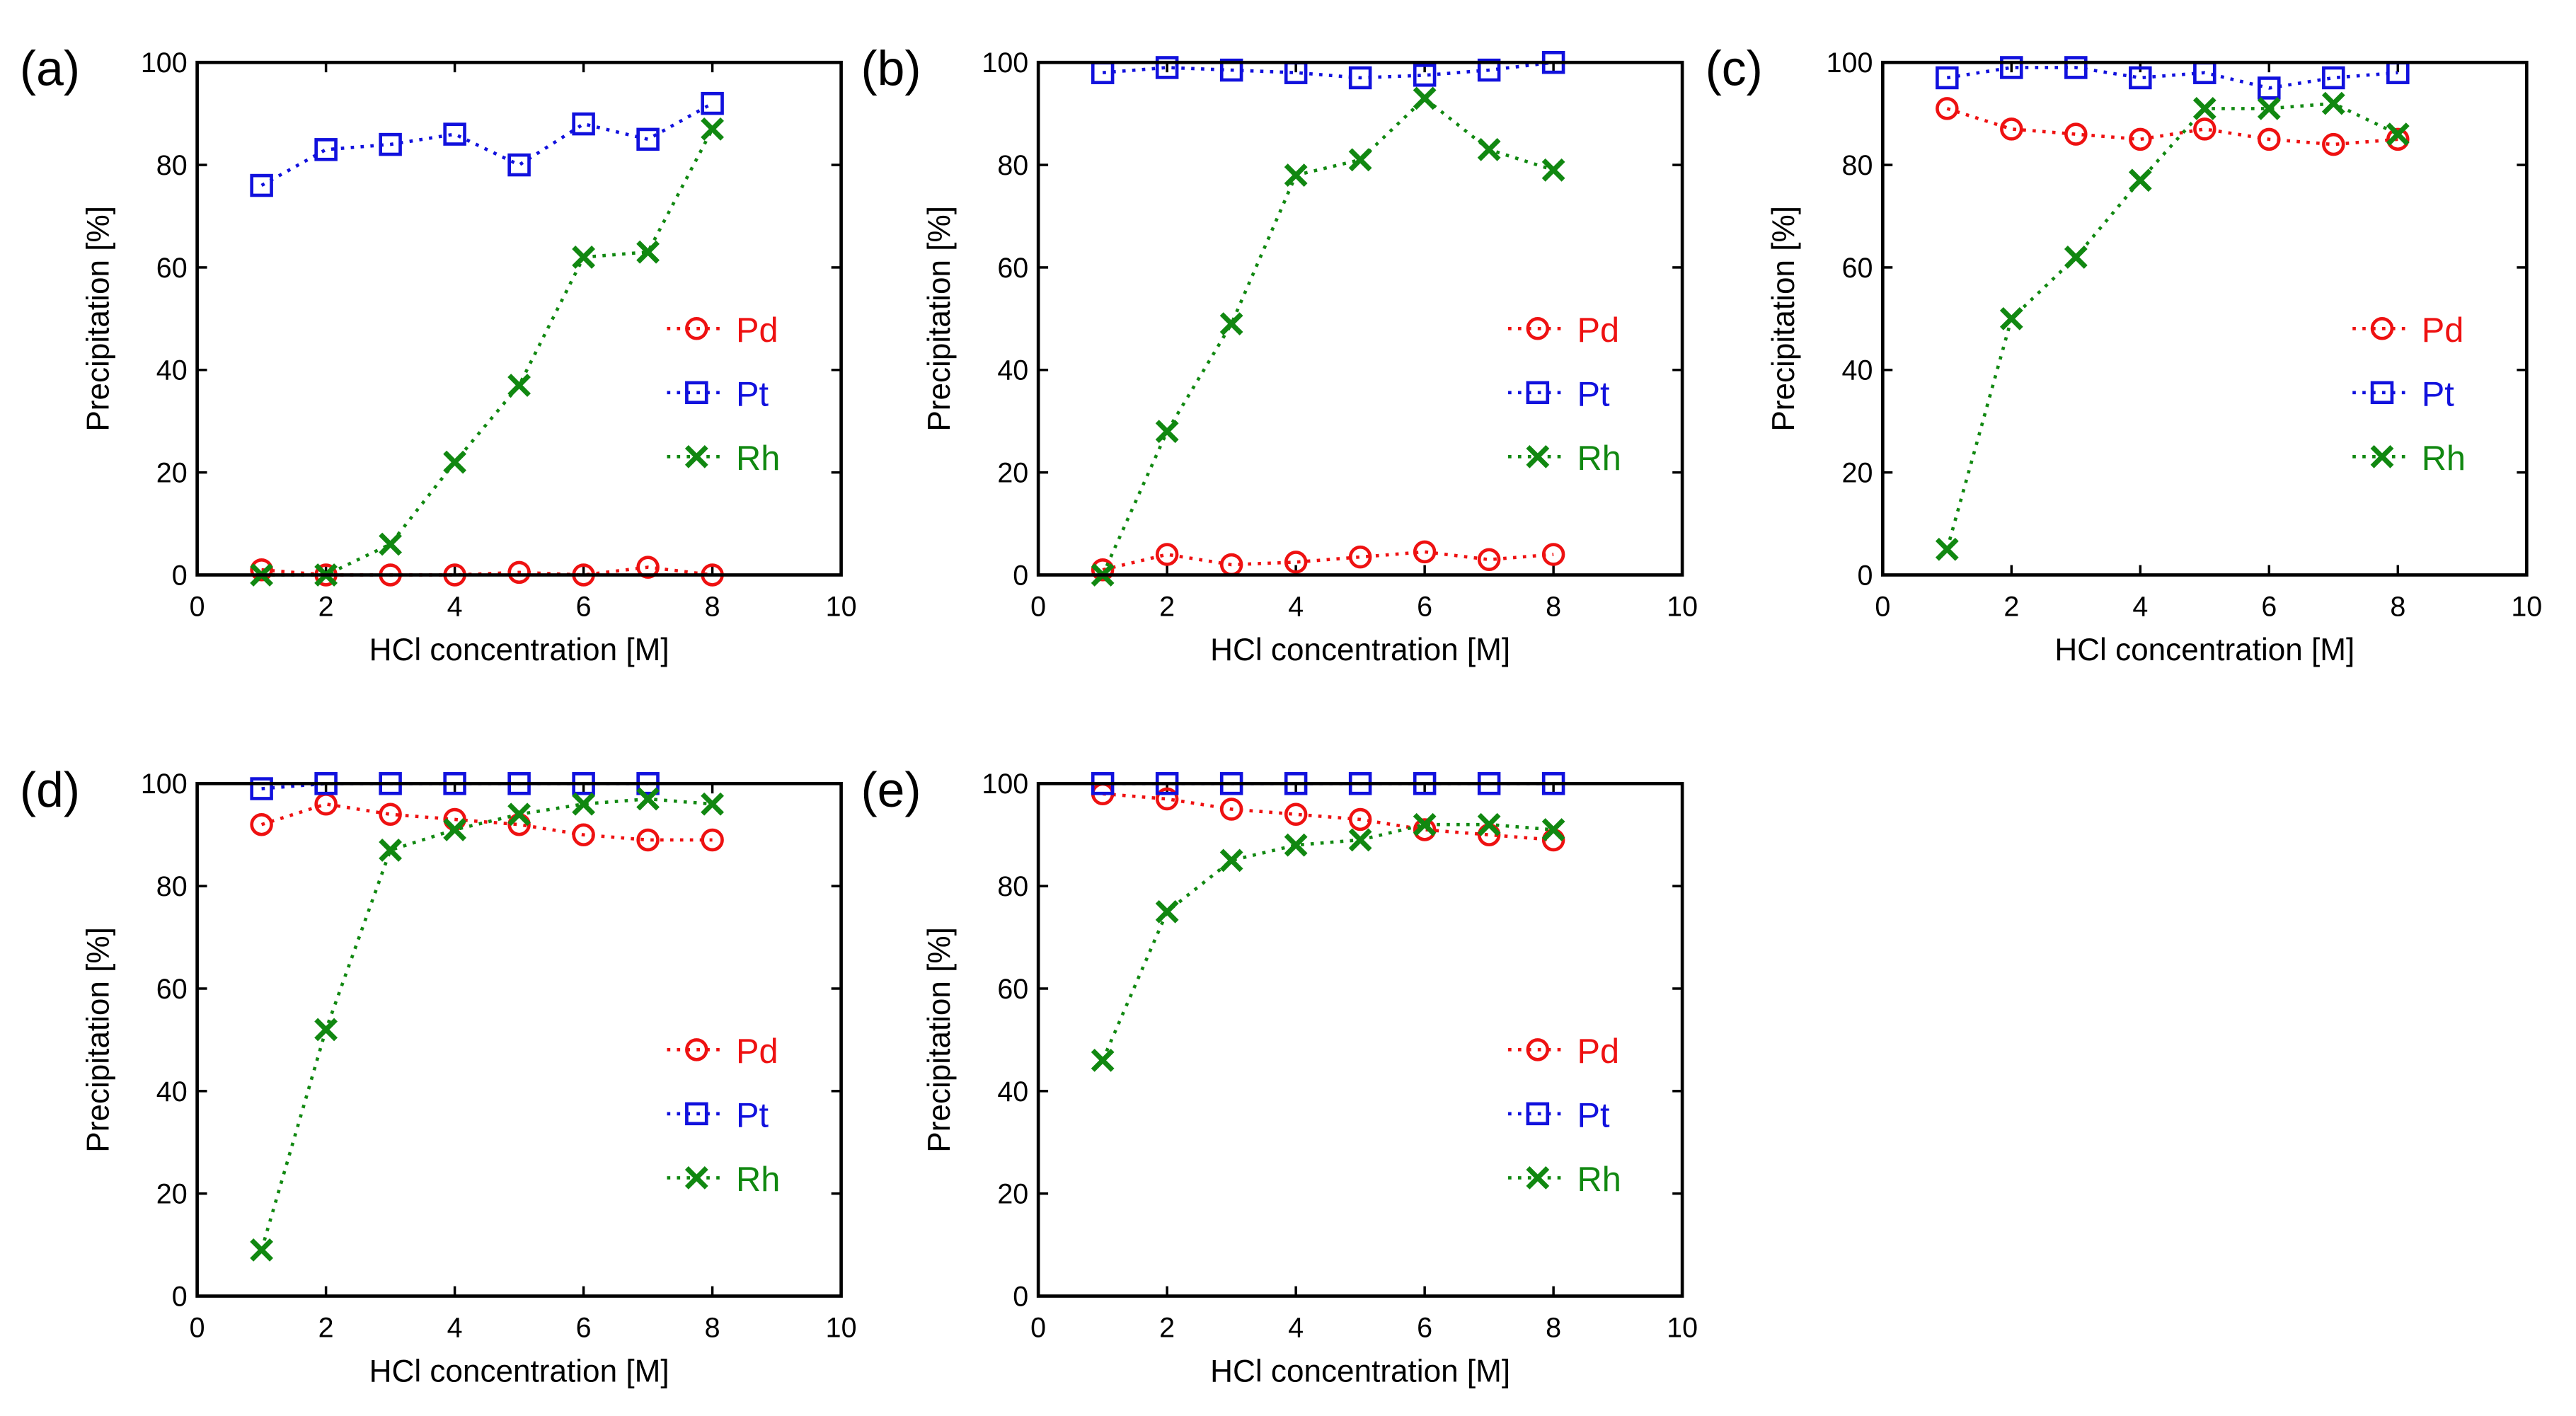 The image size is (2576, 1416). I want to click on x-tick-label: 2, so click(2011, 607).